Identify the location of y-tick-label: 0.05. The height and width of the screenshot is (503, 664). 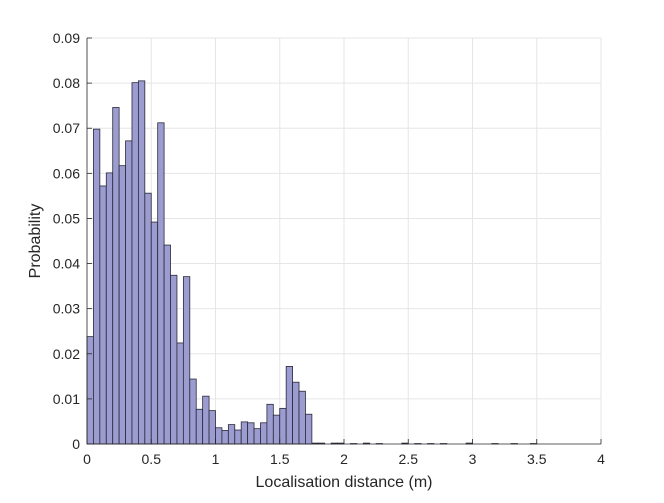
(66, 218).